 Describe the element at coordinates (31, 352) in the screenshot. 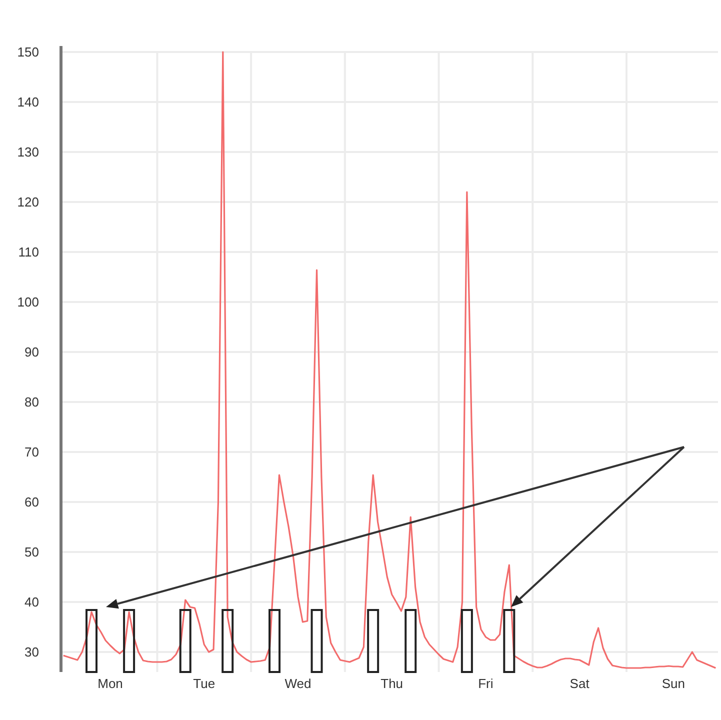

I see `y-tick-label: 90` at that location.